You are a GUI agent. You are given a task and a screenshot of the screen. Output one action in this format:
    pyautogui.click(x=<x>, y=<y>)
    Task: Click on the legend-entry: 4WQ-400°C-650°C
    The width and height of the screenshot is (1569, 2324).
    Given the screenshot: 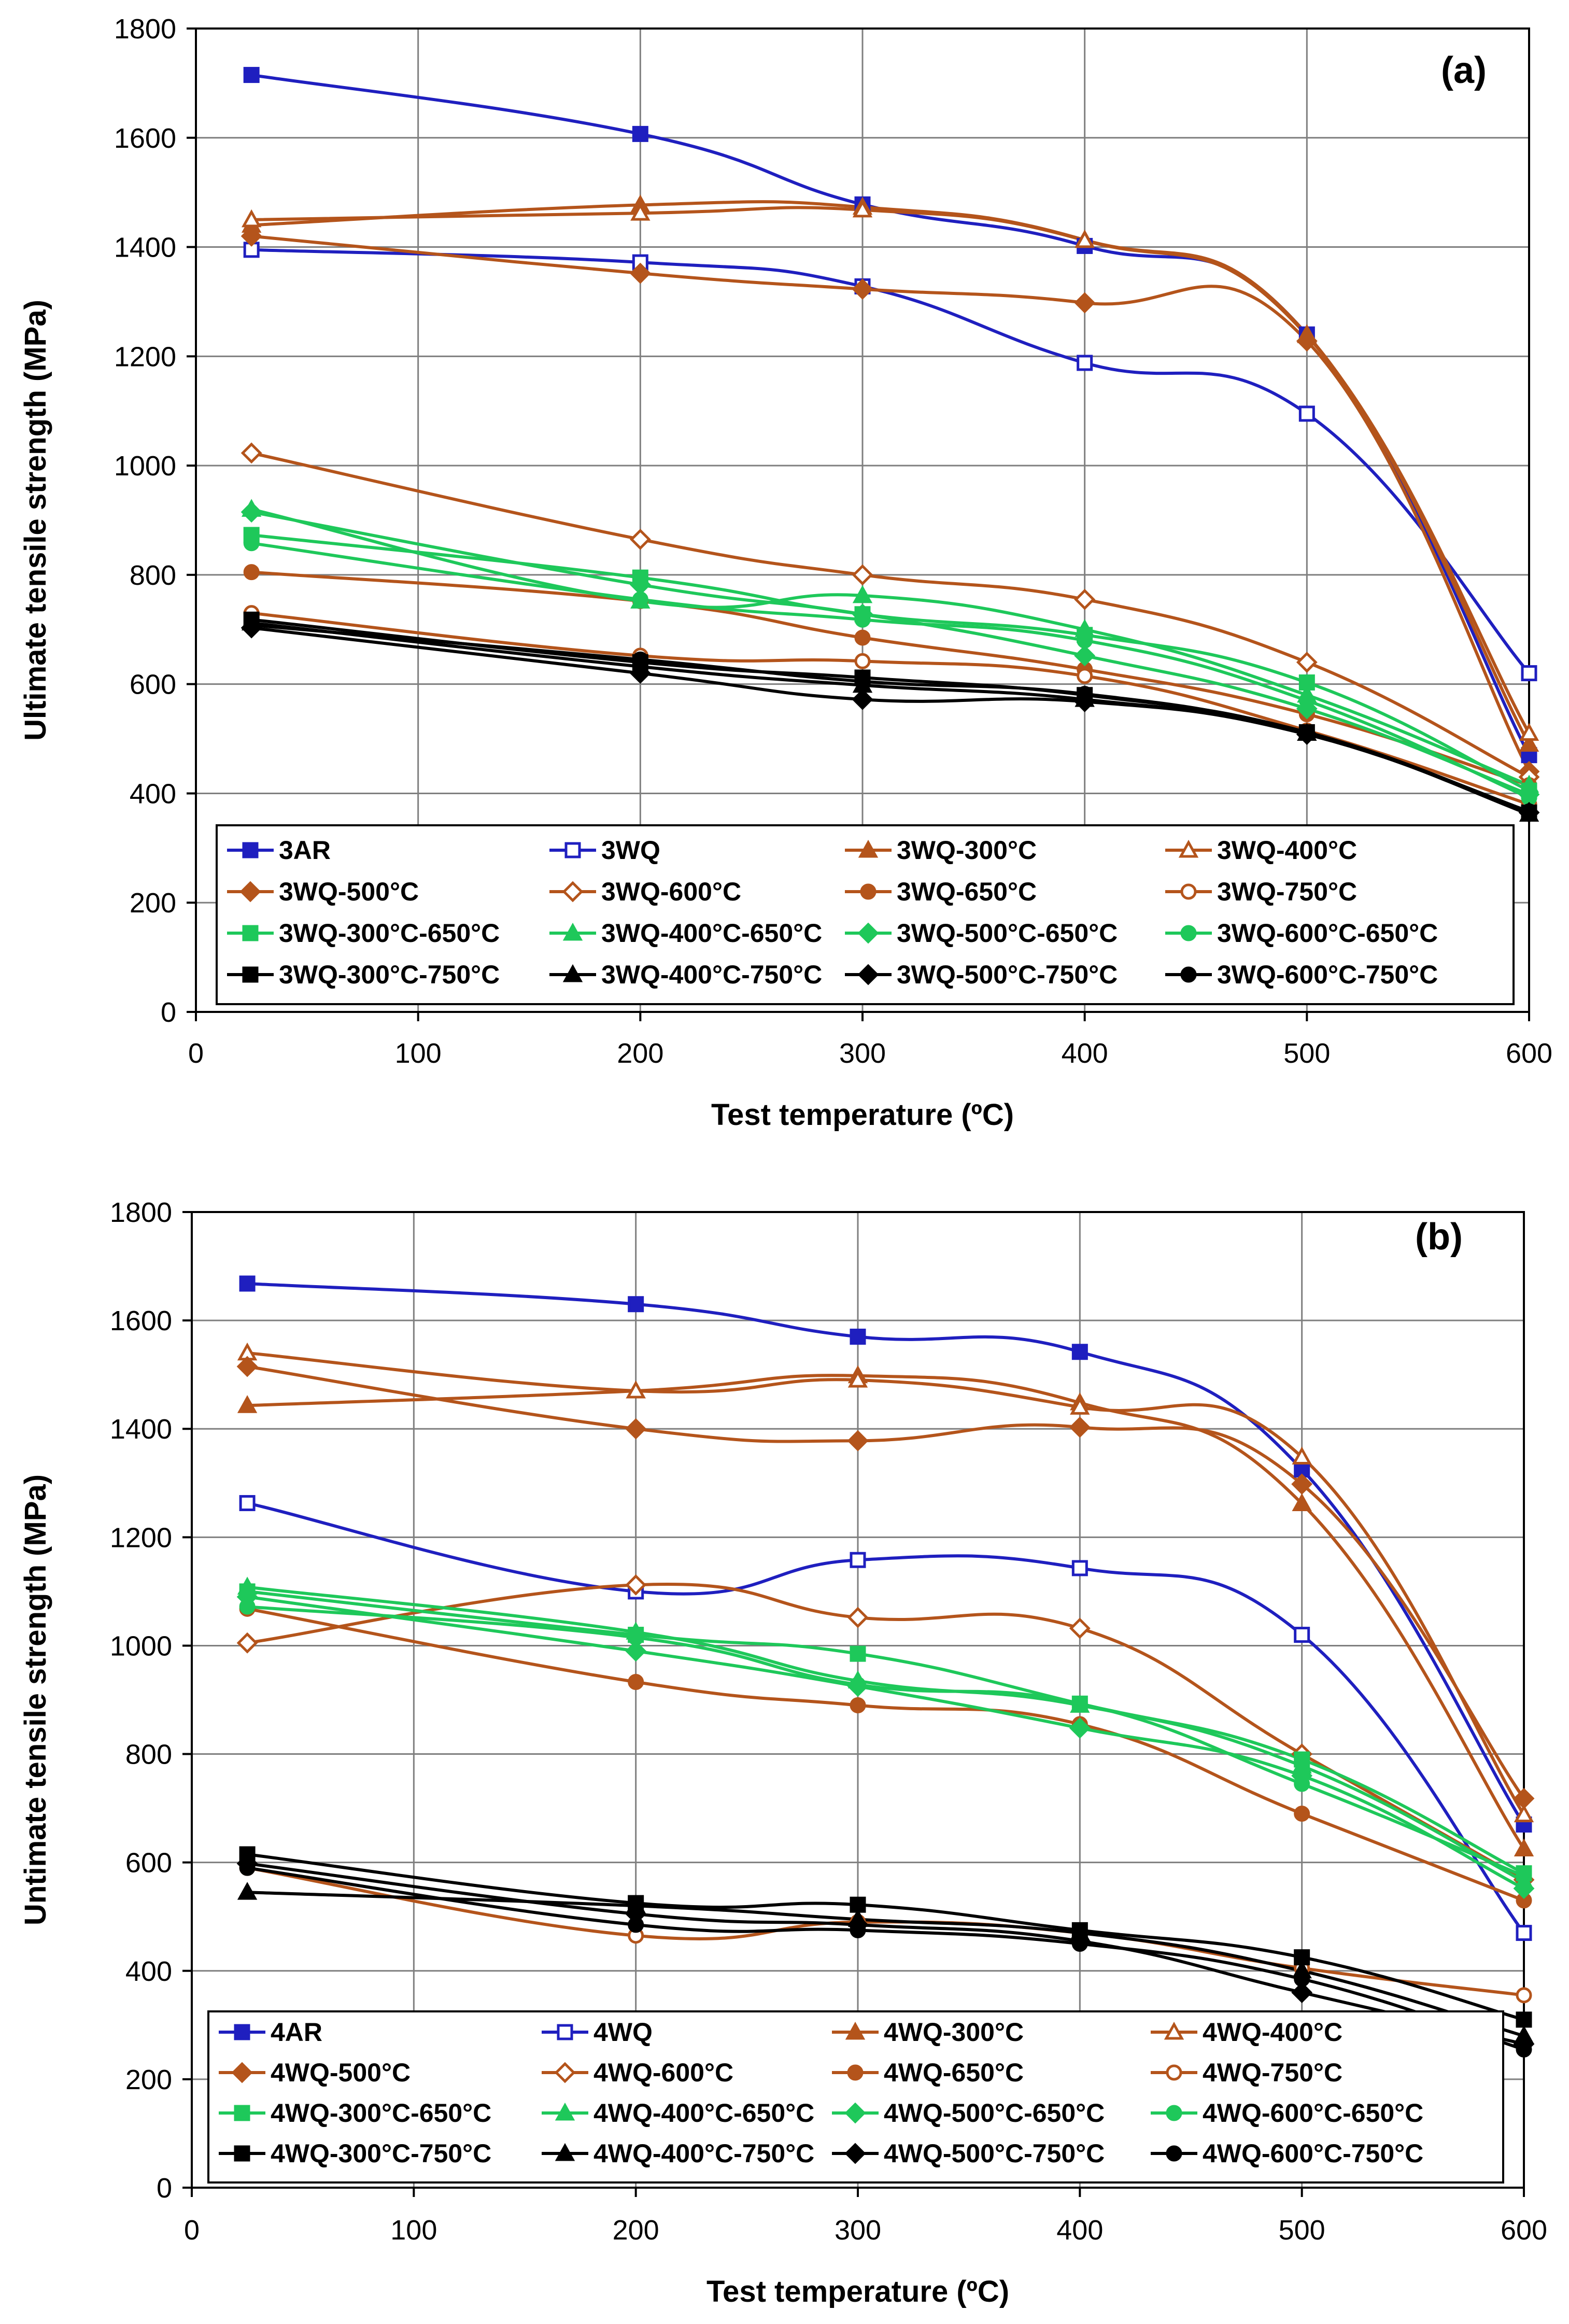 What is the action you would take?
    pyautogui.click(x=703, y=2113)
    